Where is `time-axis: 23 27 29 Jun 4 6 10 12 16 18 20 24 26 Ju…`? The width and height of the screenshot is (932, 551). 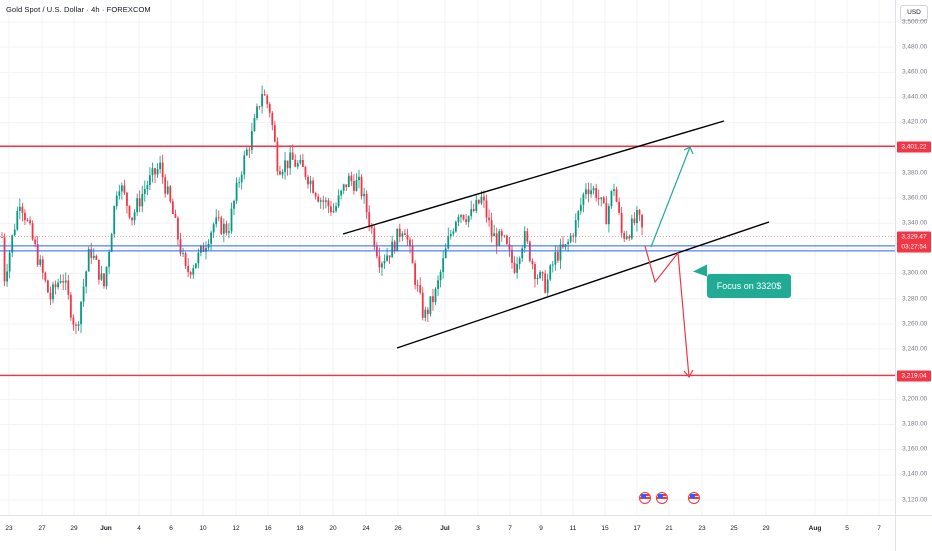 time-axis: 23 27 29 Jun 4 6 10 12 16 18 20 24 26 Ju… is located at coordinates (447, 533).